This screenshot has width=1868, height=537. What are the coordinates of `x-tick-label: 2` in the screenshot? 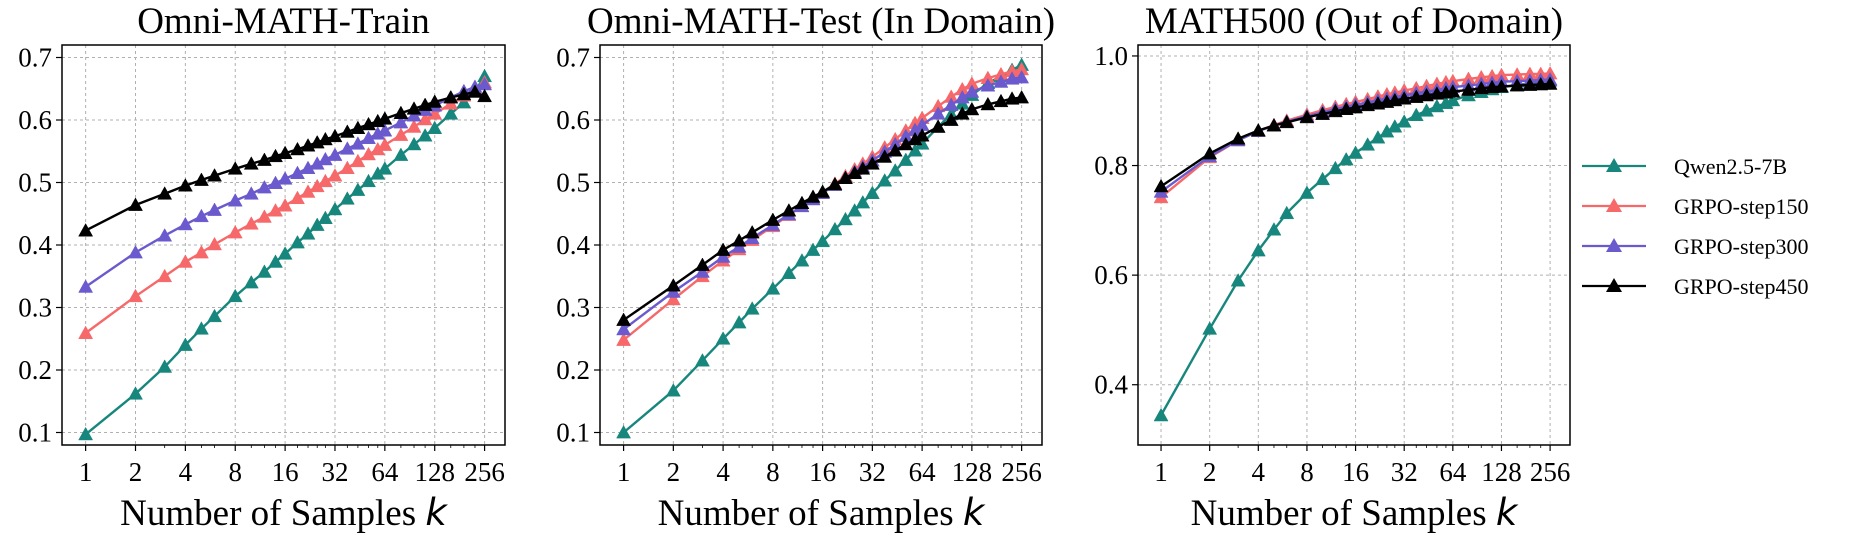 It's located at (136, 472).